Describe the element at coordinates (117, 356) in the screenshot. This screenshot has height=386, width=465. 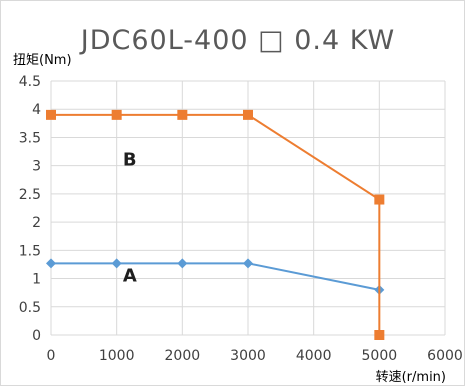
I see `x-tick-label: 1000` at that location.